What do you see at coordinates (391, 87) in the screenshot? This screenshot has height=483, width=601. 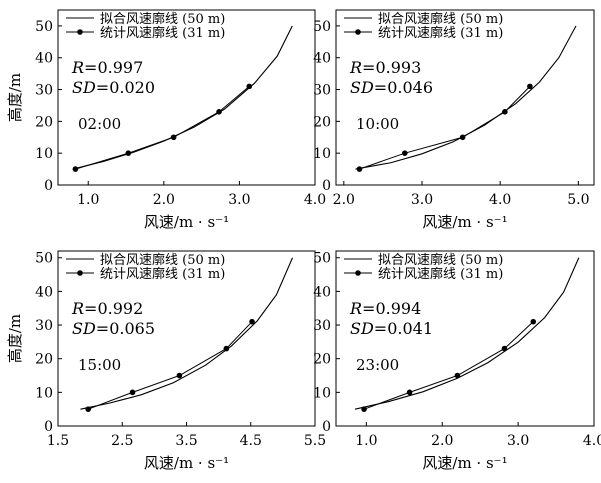 I see `sd-value-text: SD=0.046` at bounding box center [391, 87].